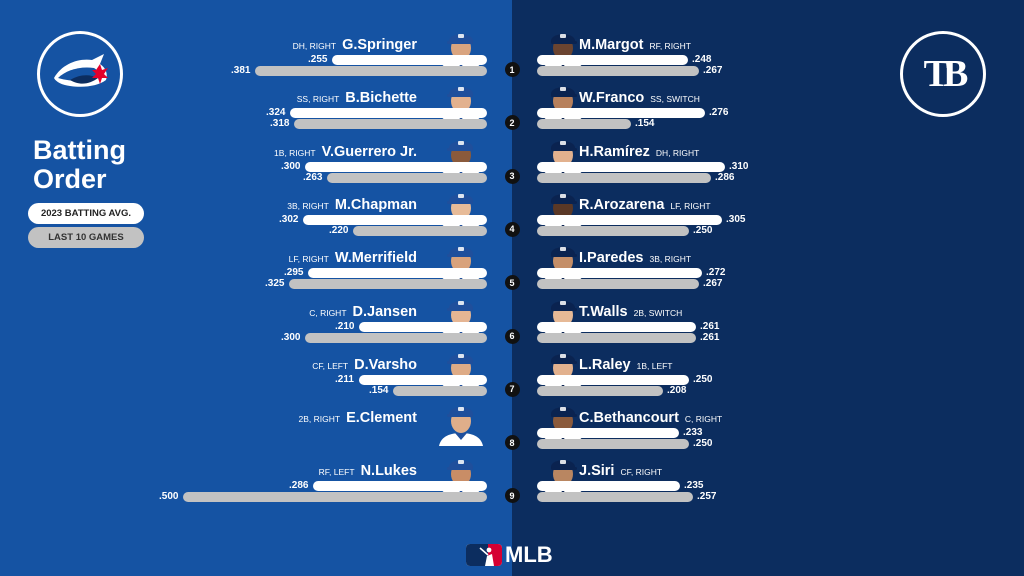  I want to click on blue-jays-logo, so click(80, 74).